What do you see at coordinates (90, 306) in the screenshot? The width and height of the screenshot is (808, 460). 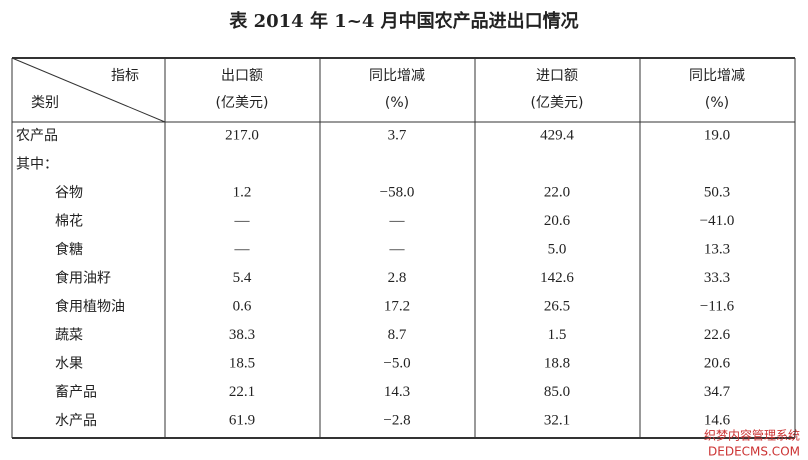 I see `row-label: 食用植物油` at bounding box center [90, 306].